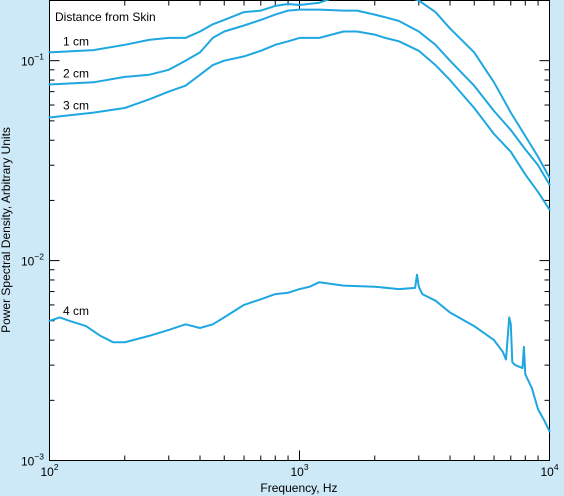 The image size is (564, 496). What do you see at coordinates (32, 60) in the screenshot?
I see `y-tick-label: 10⁻¹` at bounding box center [32, 60].